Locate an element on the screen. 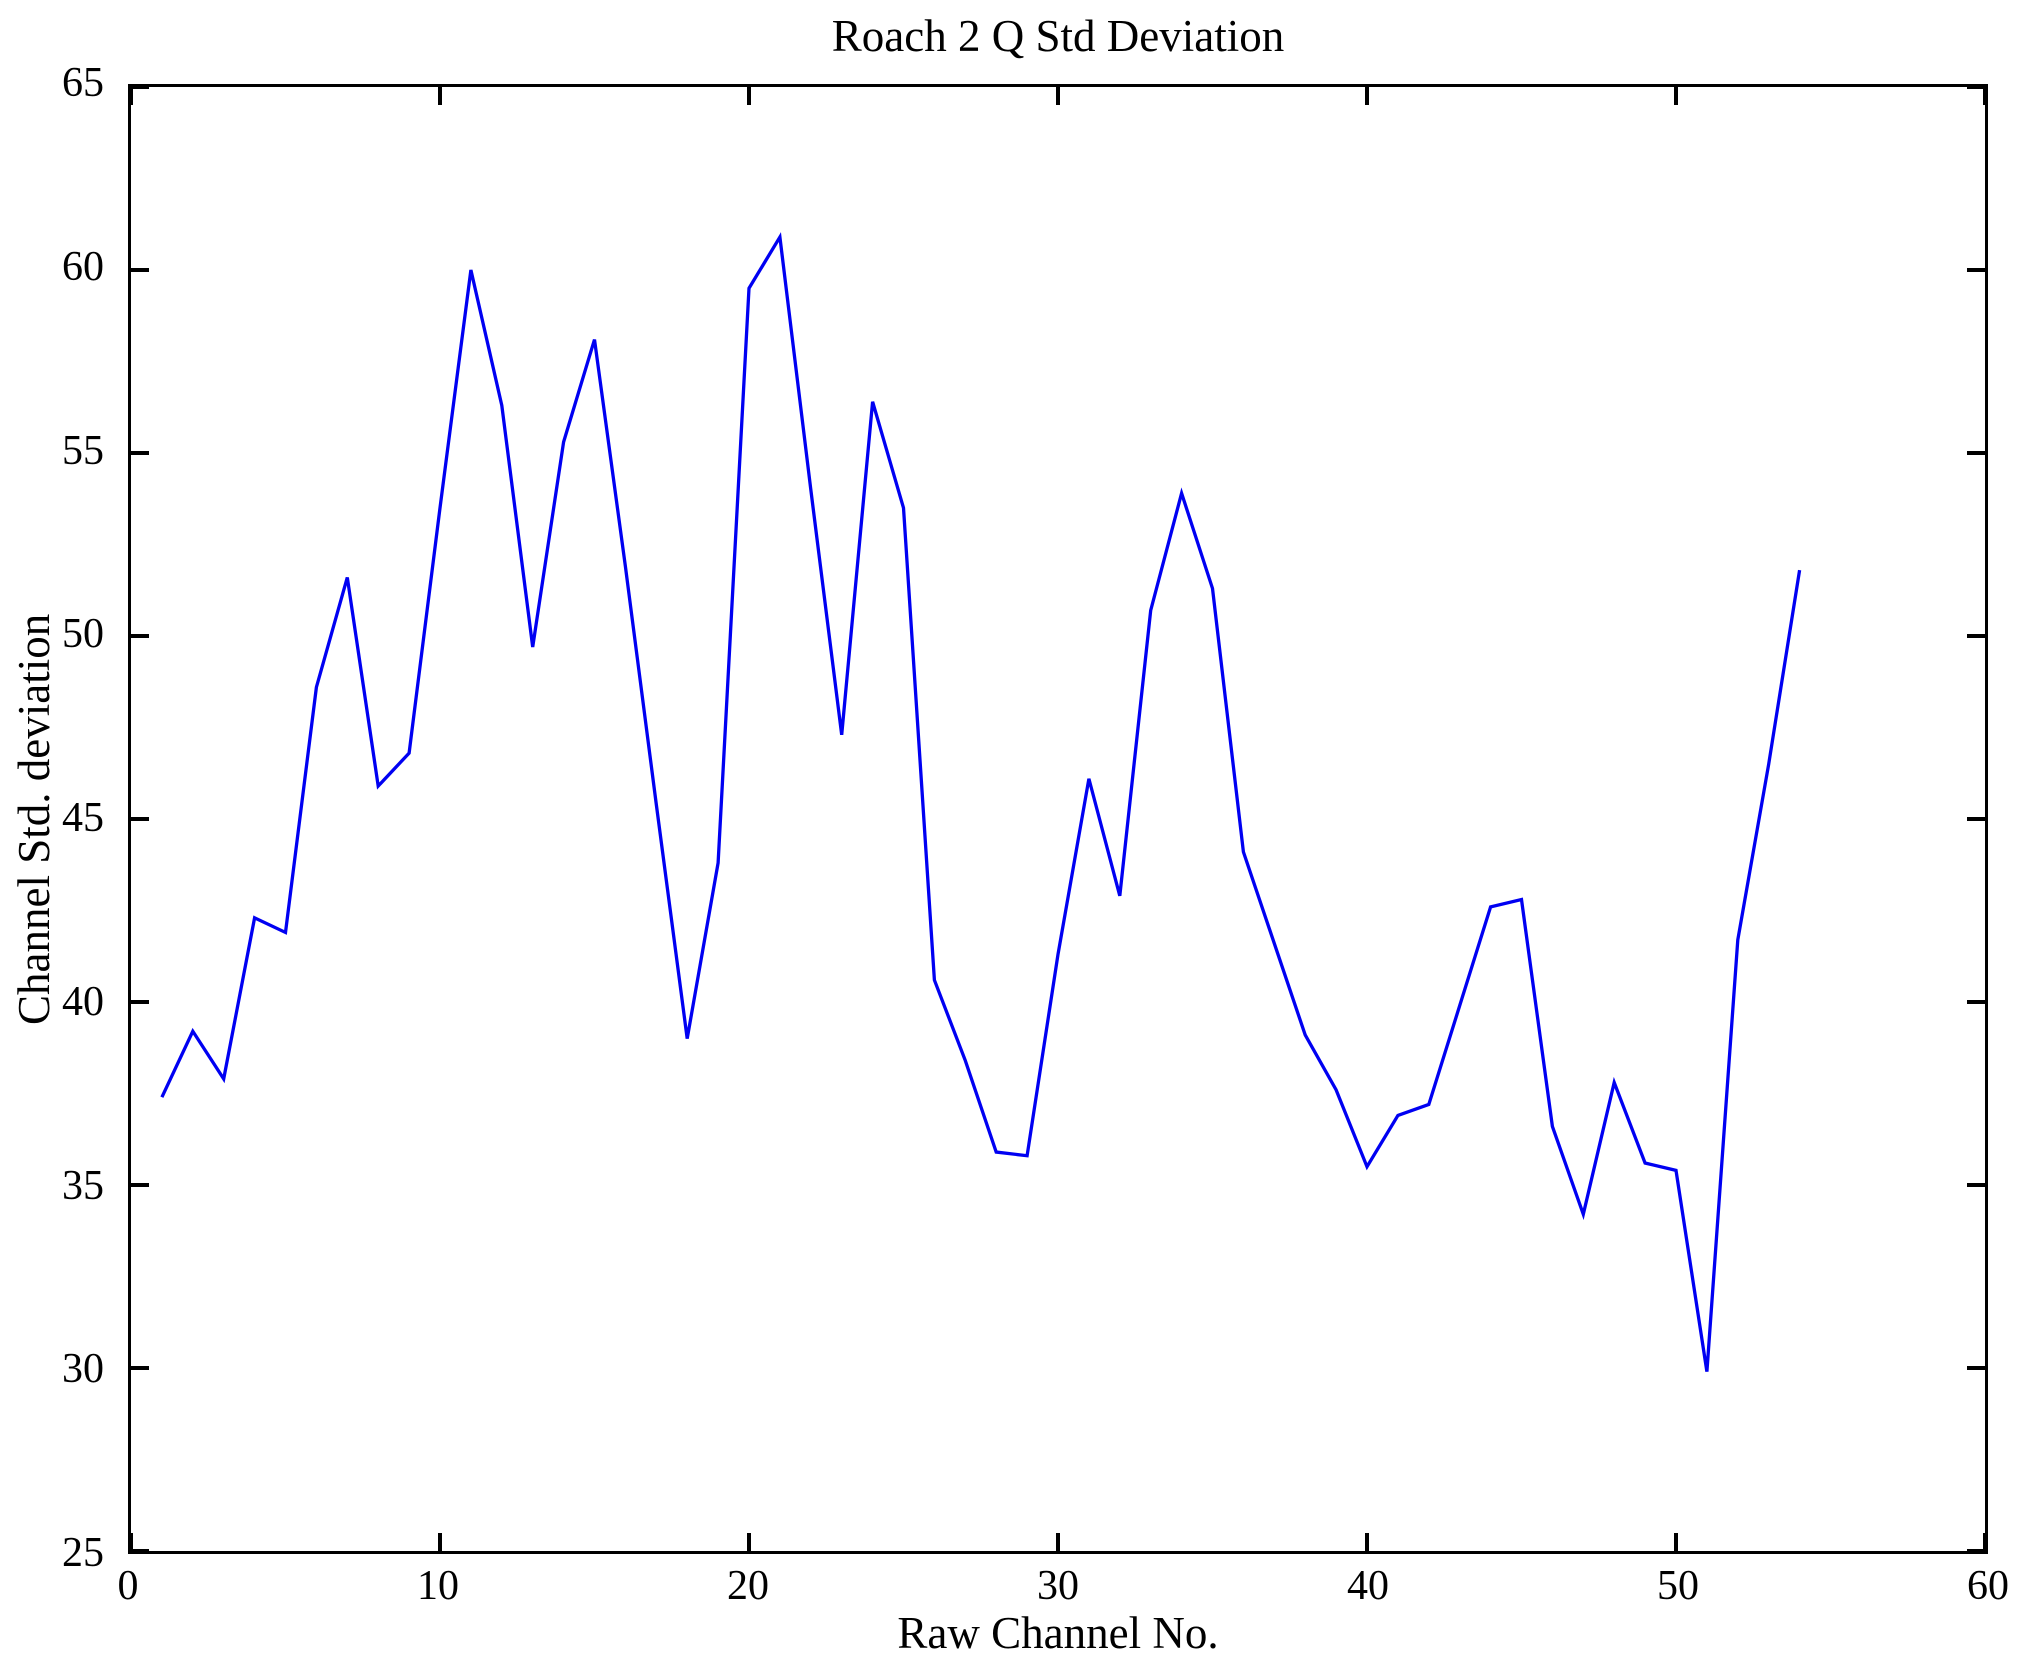 The width and height of the screenshot is (2025, 1671). y-axis-label-box: Channel Std. deviation is located at coordinates (34, 819).